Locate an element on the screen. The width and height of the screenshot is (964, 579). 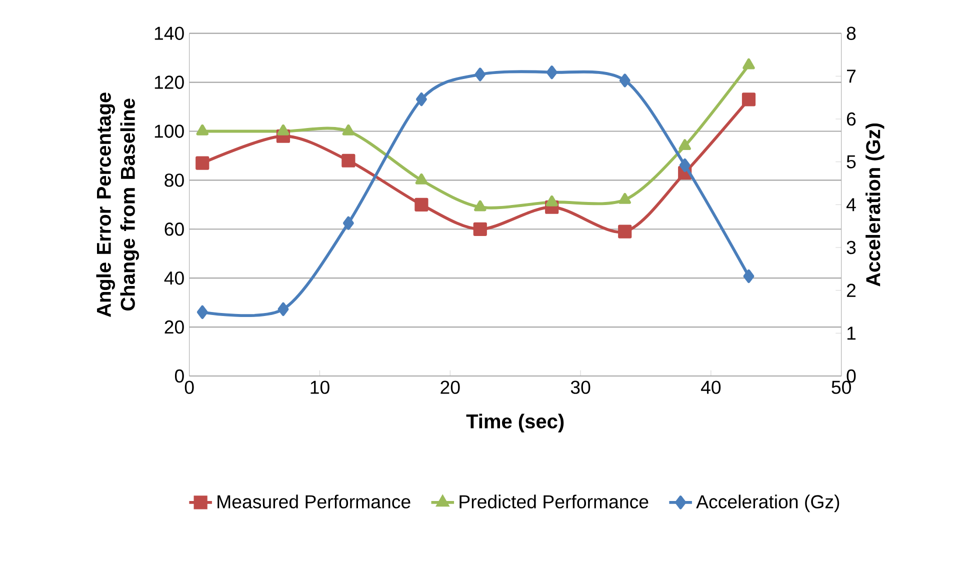
x-tick-label: 20 is located at coordinates (450, 387).